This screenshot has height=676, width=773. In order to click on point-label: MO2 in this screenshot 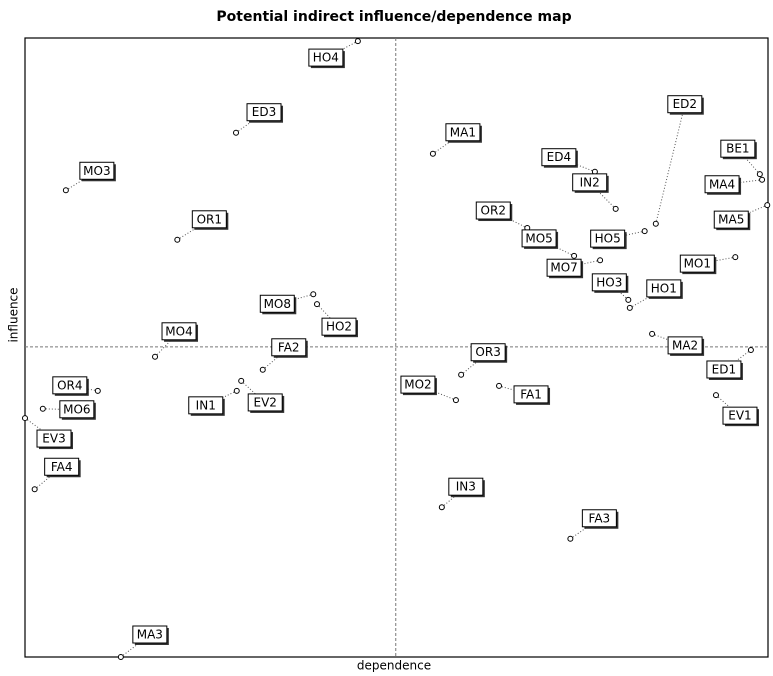, I will do `click(417, 385)`.